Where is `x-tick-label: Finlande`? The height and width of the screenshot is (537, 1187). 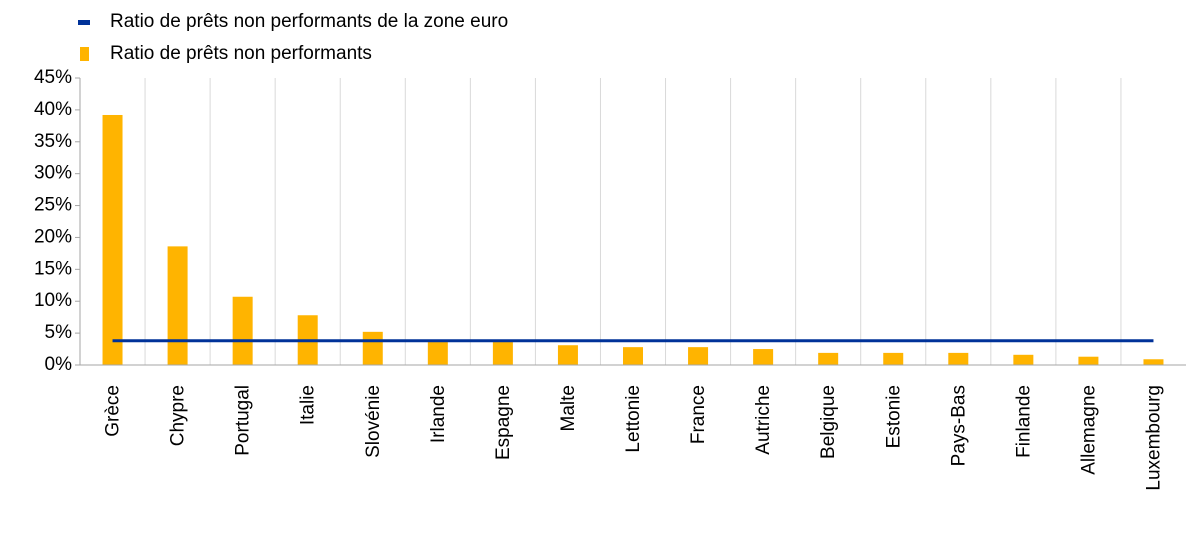 x-tick-label: Finlande is located at coordinates (1023, 421).